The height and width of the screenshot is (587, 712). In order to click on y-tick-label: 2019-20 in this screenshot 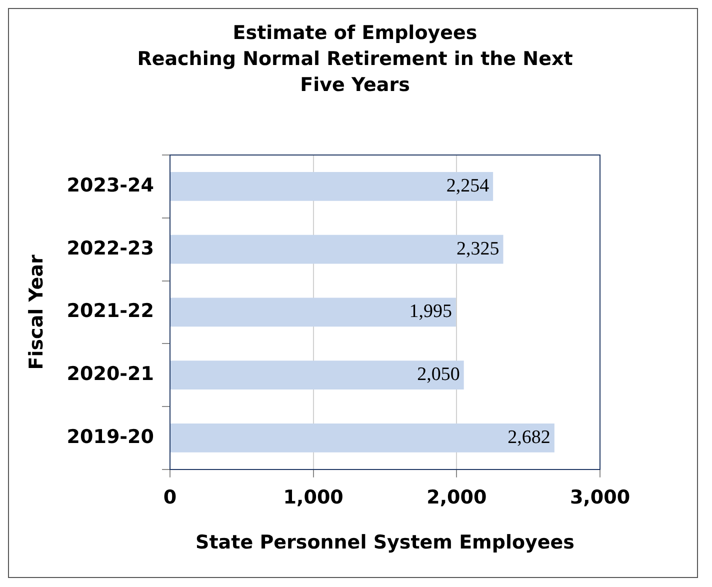, I will do `click(110, 437)`.